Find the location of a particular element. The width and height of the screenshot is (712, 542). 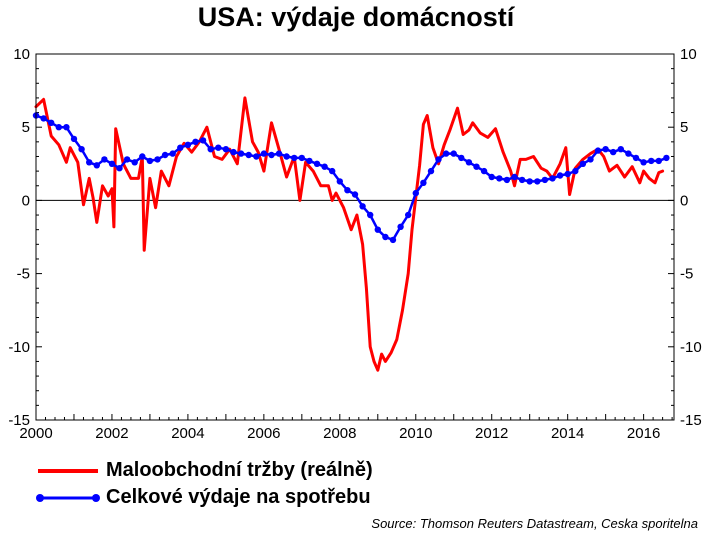

y-tick-label-right: -15 is located at coordinates (691, 420).